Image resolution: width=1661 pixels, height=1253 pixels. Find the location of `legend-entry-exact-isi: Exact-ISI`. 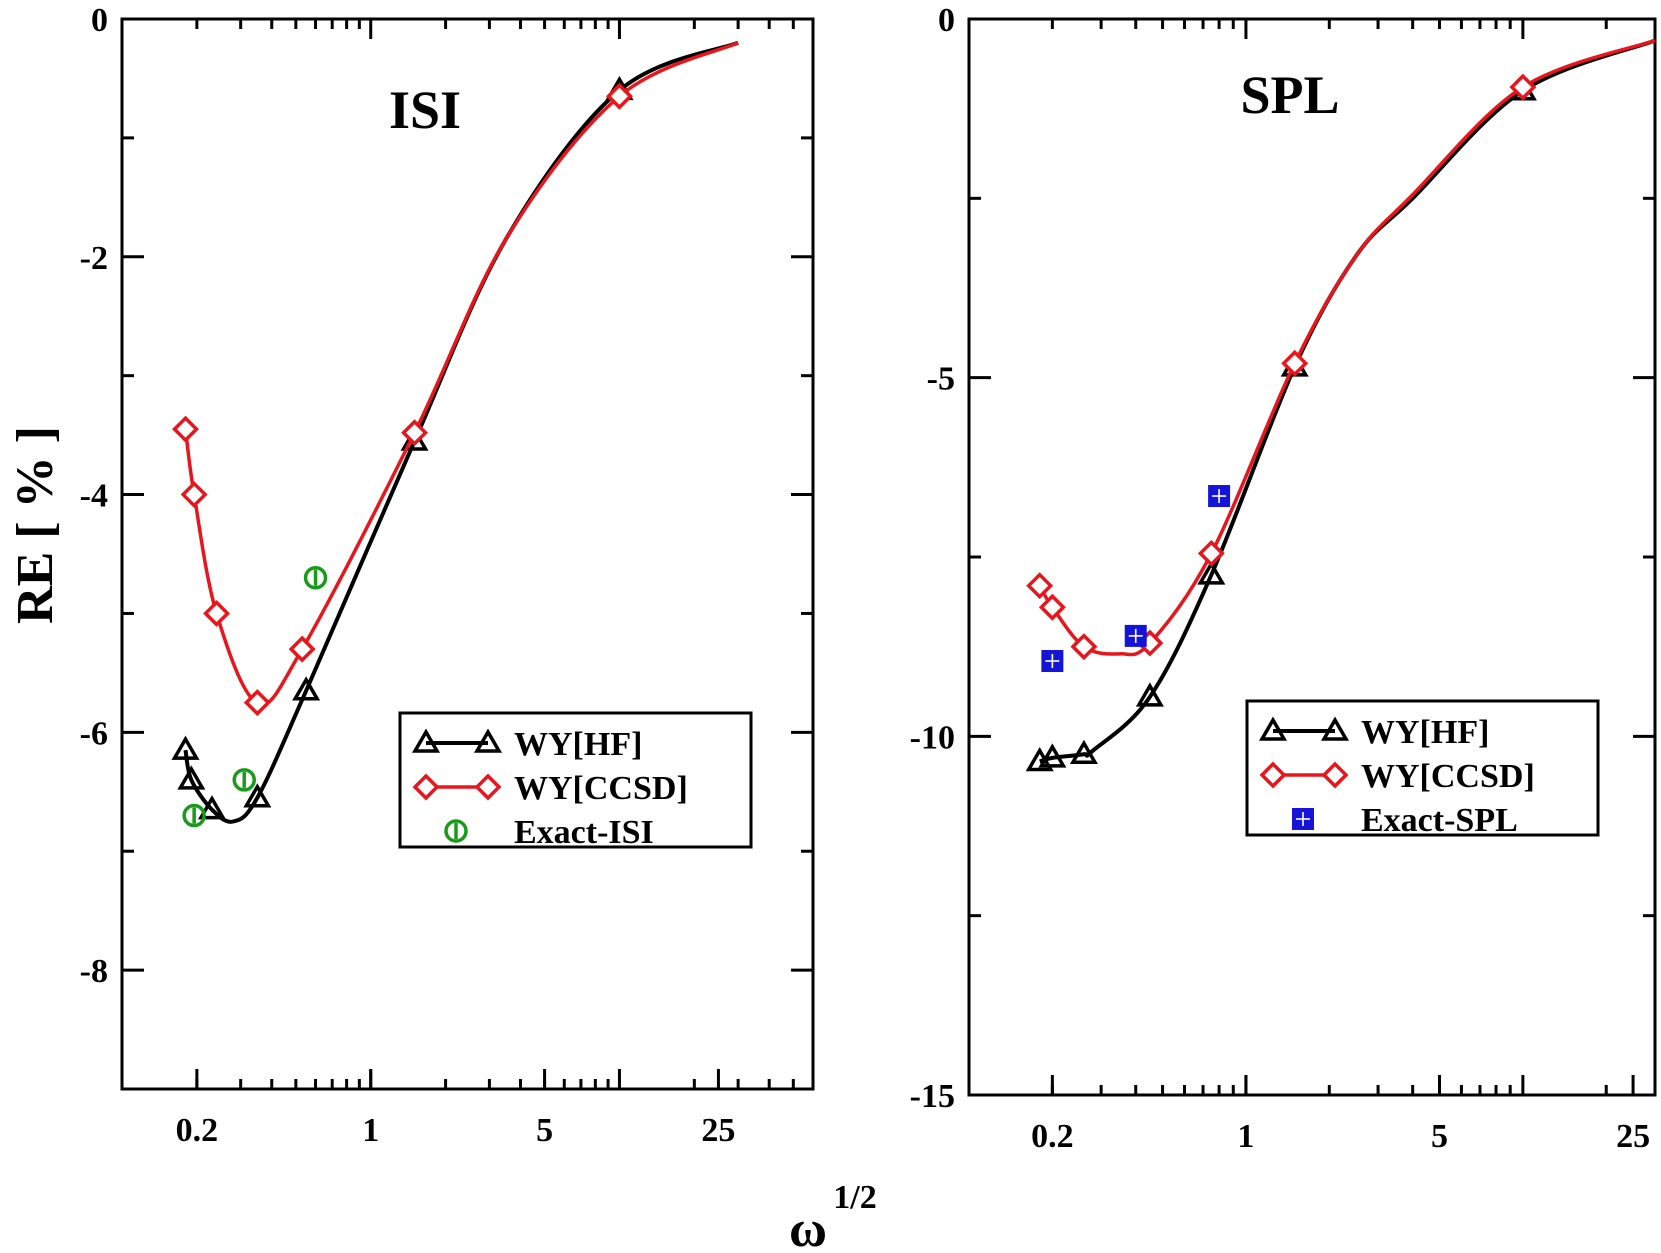

legend-entry-exact-isi: Exact-ISI is located at coordinates (549, 832).